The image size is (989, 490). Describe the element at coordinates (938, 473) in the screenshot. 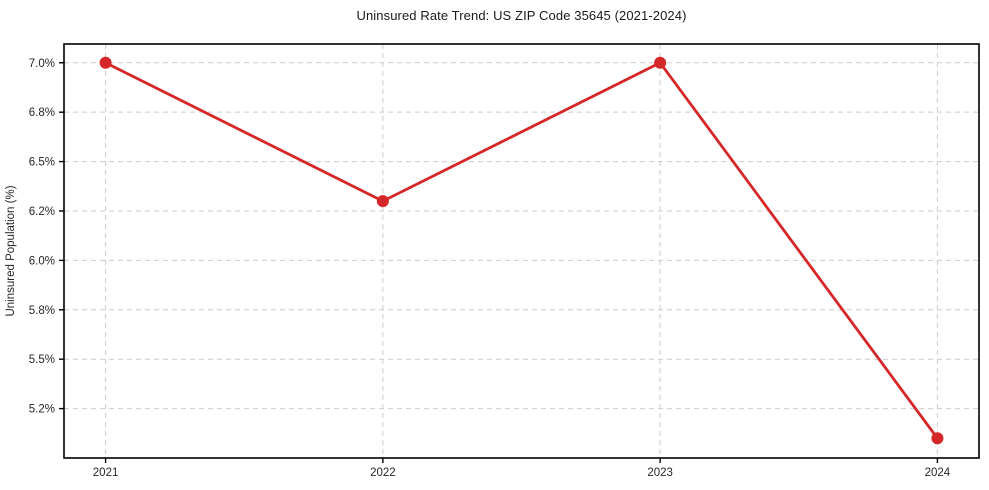

I see `x-tick-label: 2024` at that location.